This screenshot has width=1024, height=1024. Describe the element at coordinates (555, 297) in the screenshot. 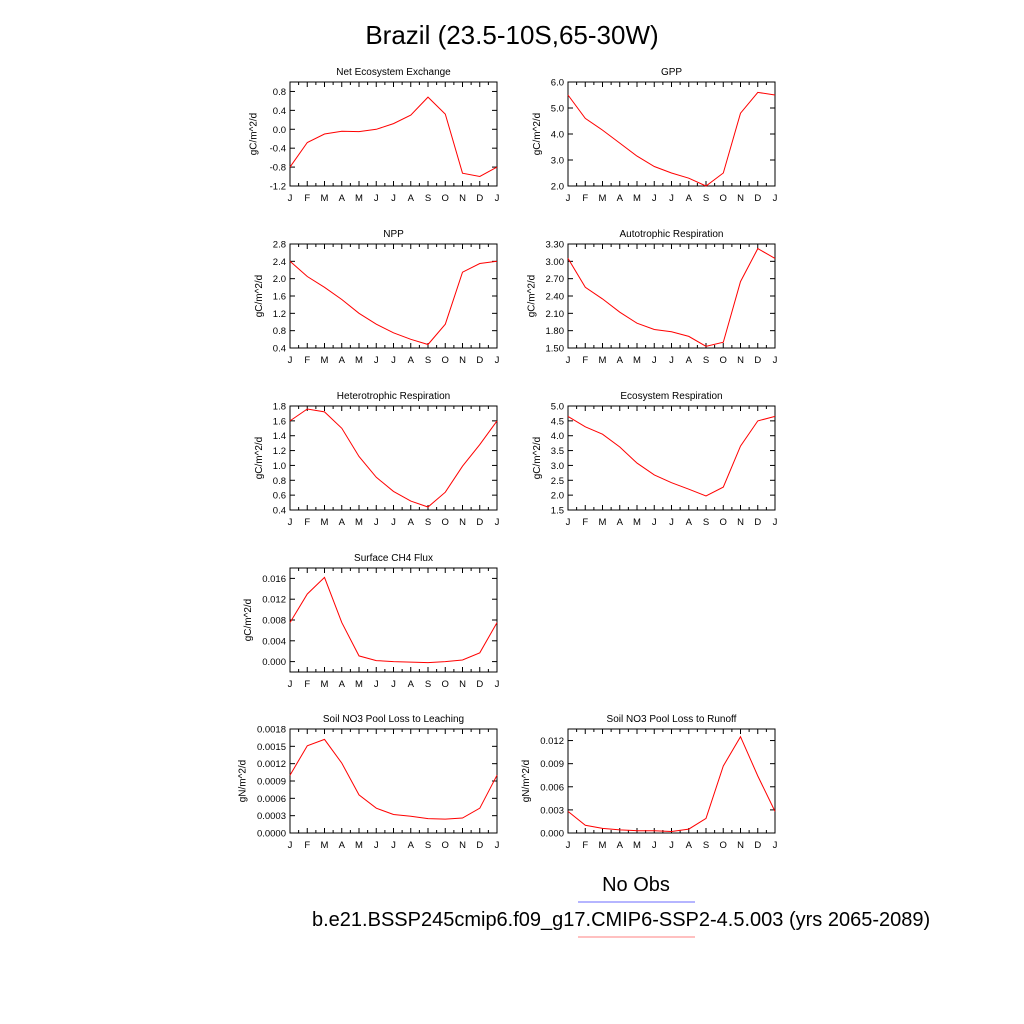

I see `y-tick-label: 2.40` at that location.